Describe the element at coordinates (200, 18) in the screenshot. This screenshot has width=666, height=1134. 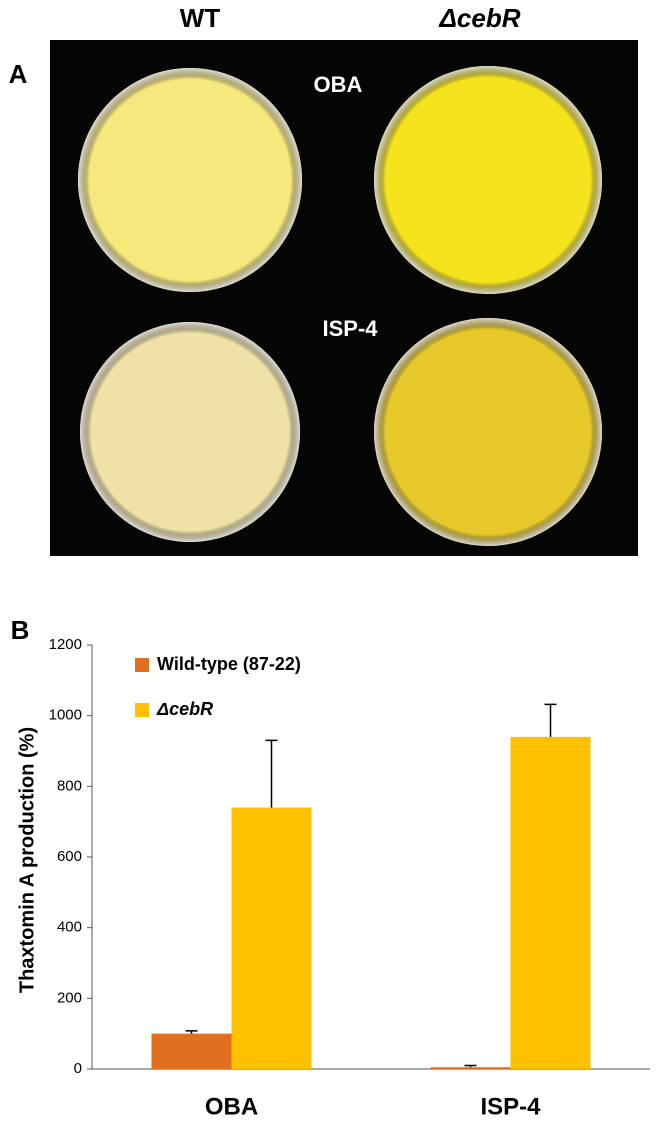
I see `column-label: WT` at that location.